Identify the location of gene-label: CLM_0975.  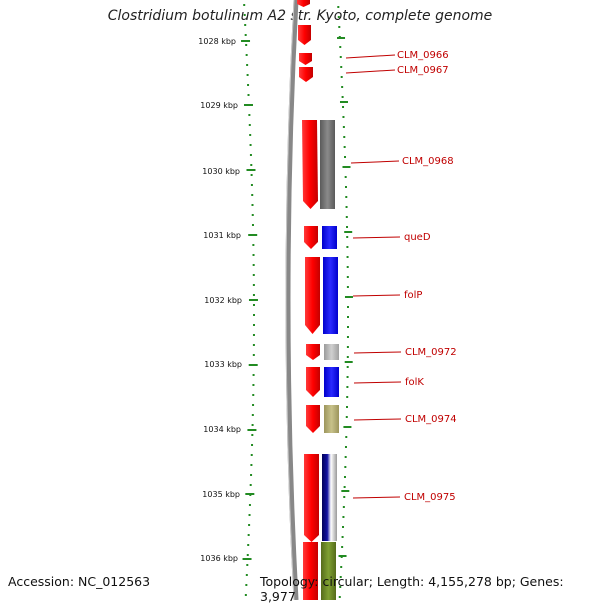
(430, 497).